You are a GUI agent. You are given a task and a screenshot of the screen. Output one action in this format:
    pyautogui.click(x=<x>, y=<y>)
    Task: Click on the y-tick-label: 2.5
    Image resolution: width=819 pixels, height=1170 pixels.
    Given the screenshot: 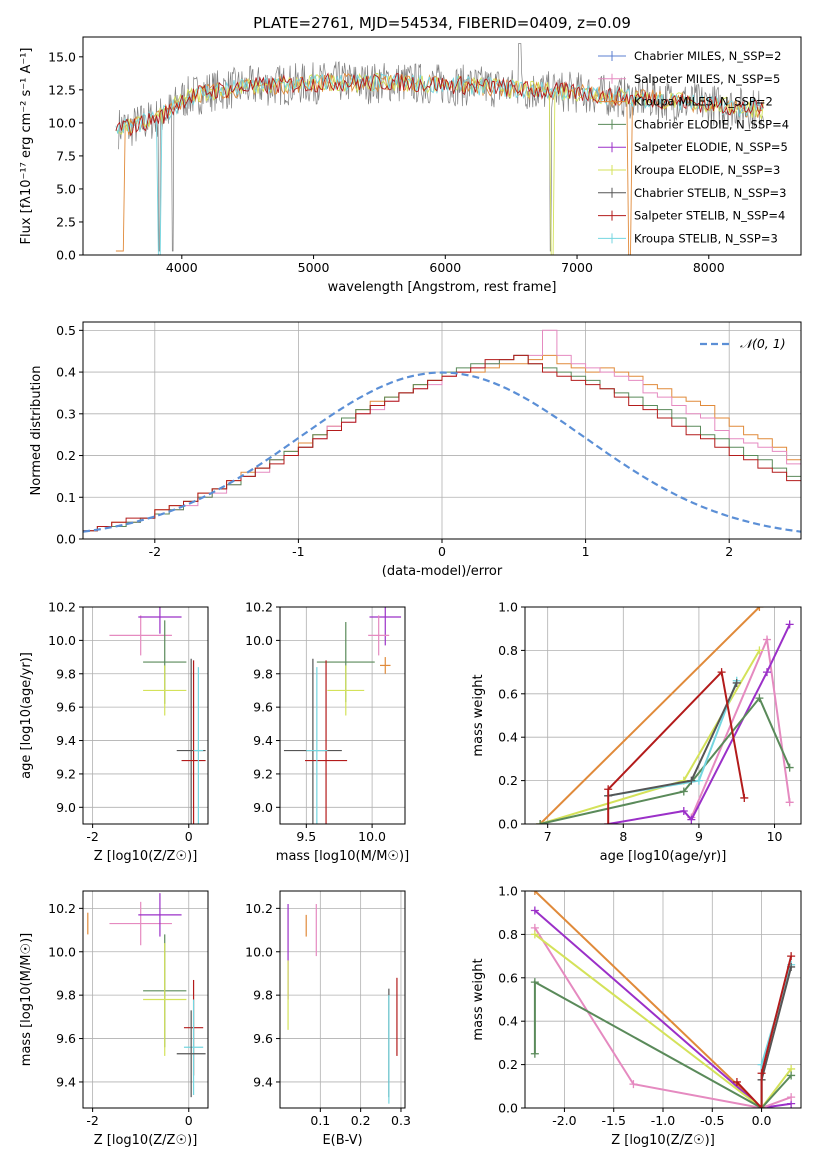 What is the action you would take?
    pyautogui.click(x=66, y=221)
    